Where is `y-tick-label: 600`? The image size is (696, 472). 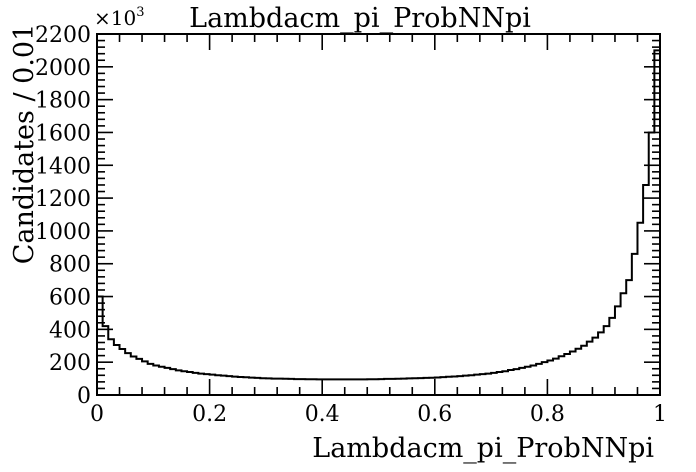
y-tick-label: 600 is located at coordinates (70, 298).